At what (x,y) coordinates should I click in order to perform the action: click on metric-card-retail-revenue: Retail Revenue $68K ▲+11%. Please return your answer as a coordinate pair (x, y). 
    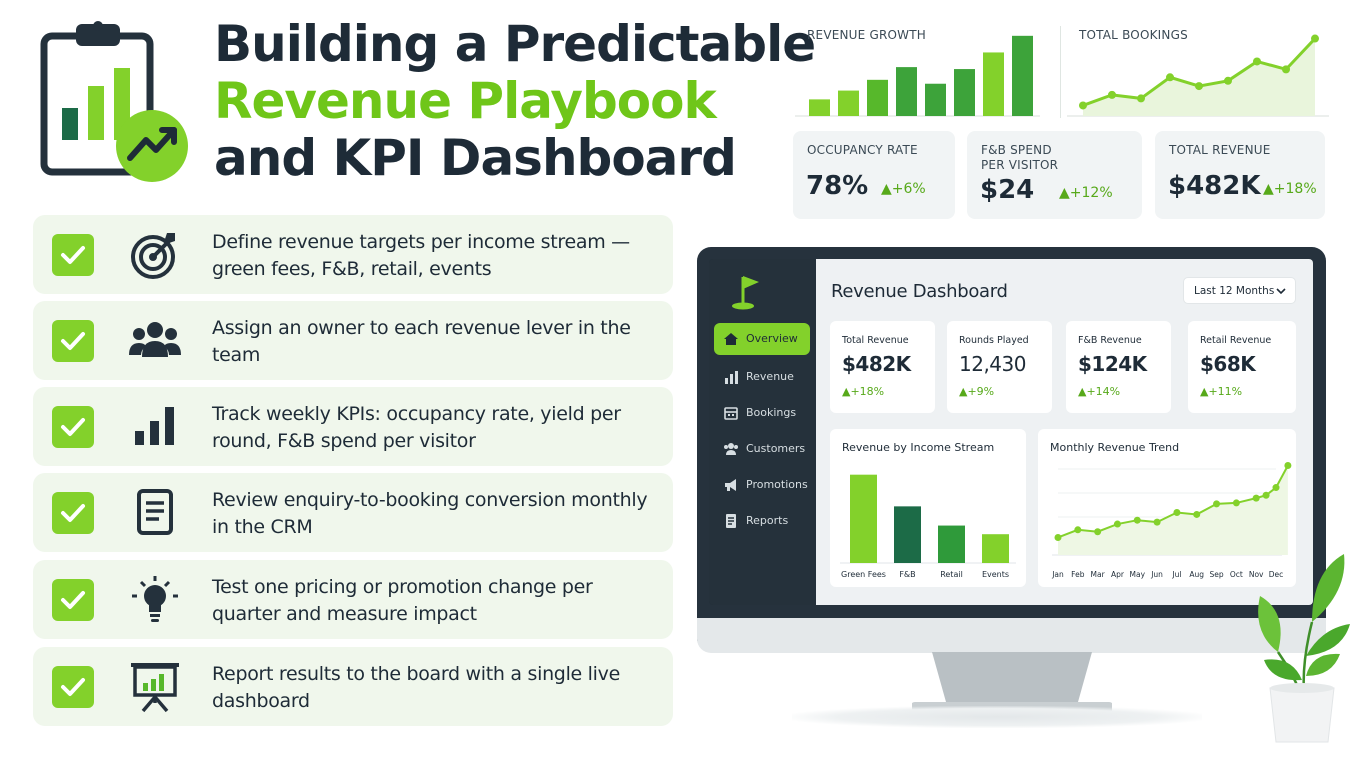
    Looking at the image, I should click on (1242, 367).